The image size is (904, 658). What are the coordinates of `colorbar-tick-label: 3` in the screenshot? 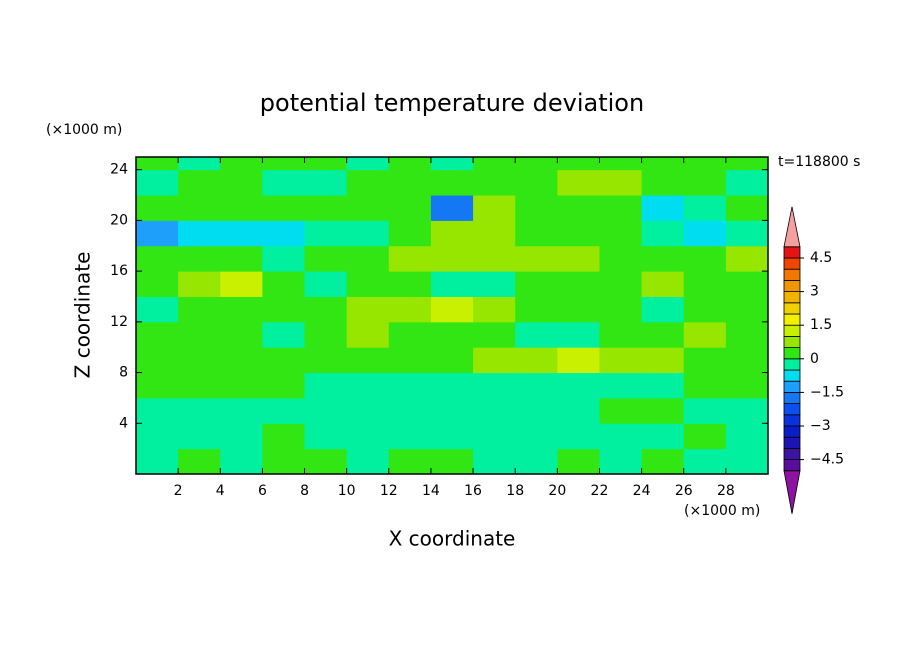 It's located at (814, 292).